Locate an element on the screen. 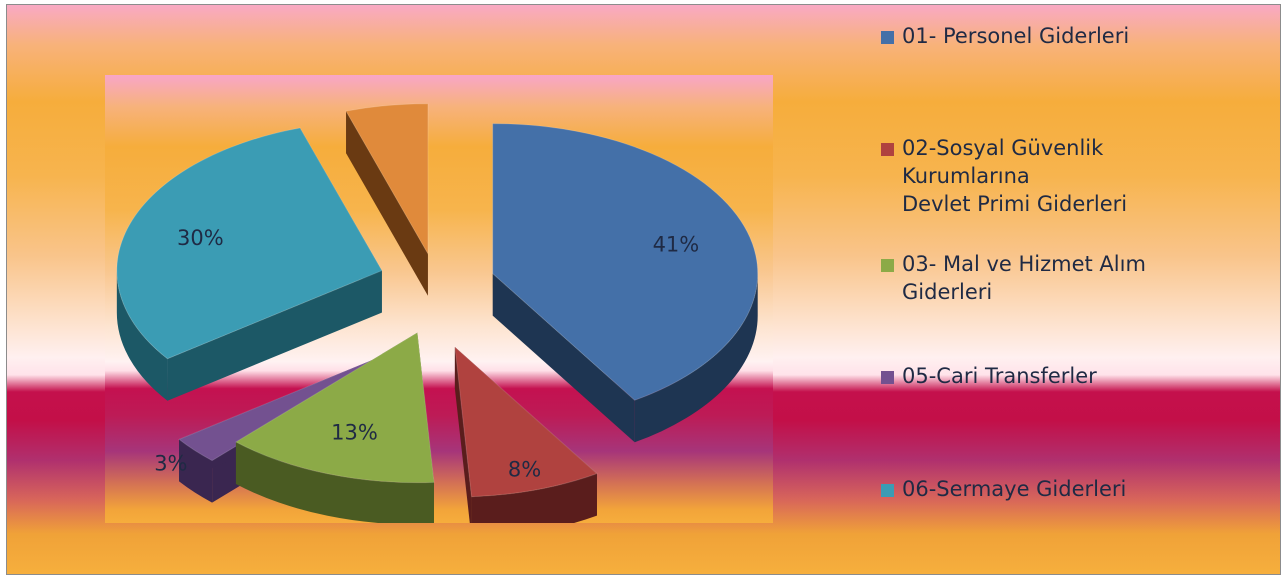  legend-label-personel: 01- Personel Giderleri is located at coordinates (1016, 36).